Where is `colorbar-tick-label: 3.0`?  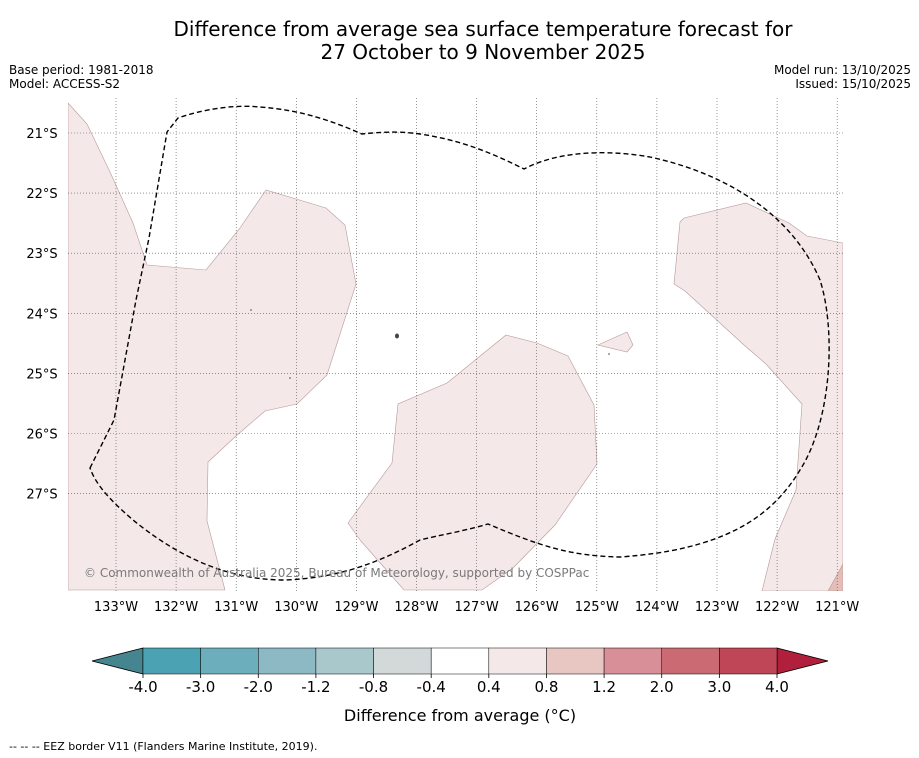
colorbar-tick-label: 3.0 is located at coordinates (719, 687).